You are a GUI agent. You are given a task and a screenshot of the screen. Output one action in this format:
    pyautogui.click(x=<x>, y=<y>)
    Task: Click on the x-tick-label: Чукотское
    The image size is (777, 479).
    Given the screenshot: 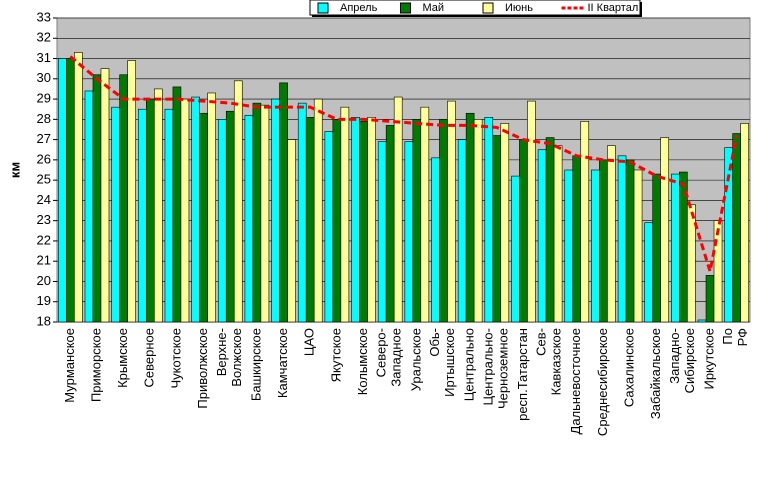 What is the action you would take?
    pyautogui.click(x=175, y=358)
    